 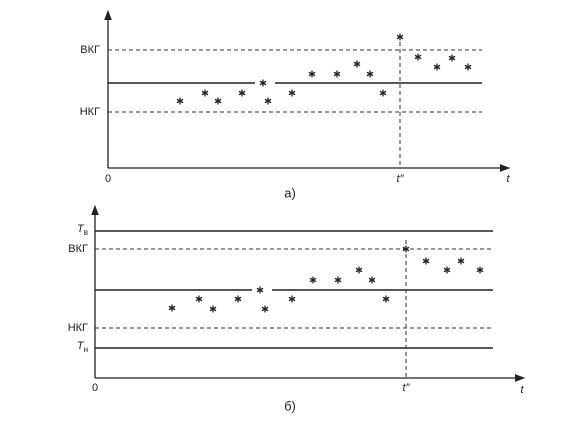 I want to click on bottom-label: Tн, so click(x=82, y=347).